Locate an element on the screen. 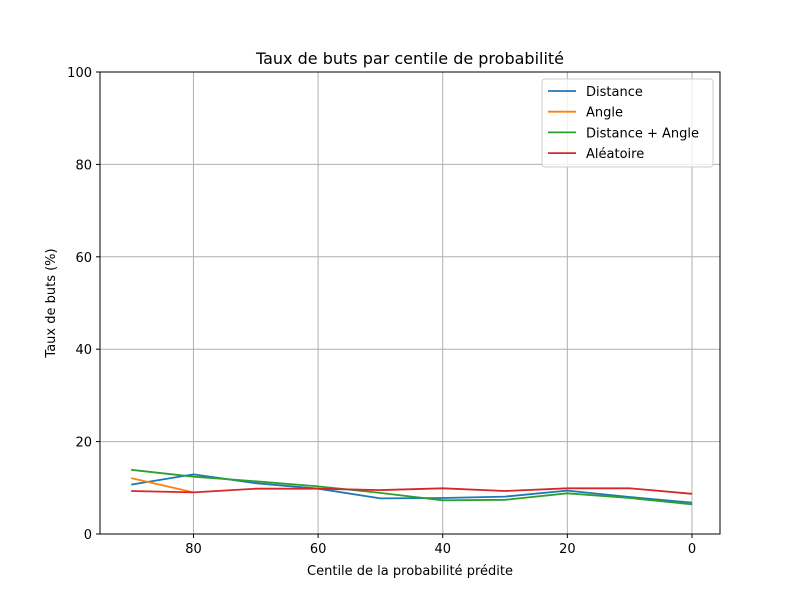 Image resolution: width=800 pixels, height=600 pixels. y-tick-label: 20 is located at coordinates (83, 443).